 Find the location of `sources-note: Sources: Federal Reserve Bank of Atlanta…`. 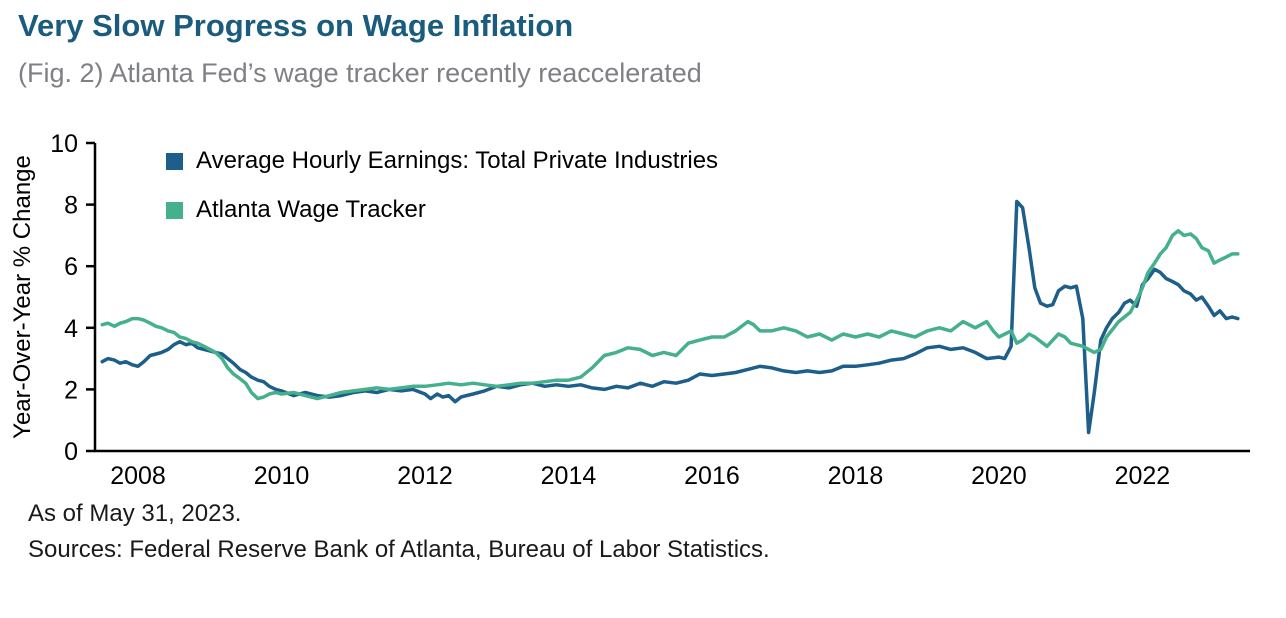

sources-note: Sources: Federal Reserve Bank of Atlanta… is located at coordinates (399, 549).